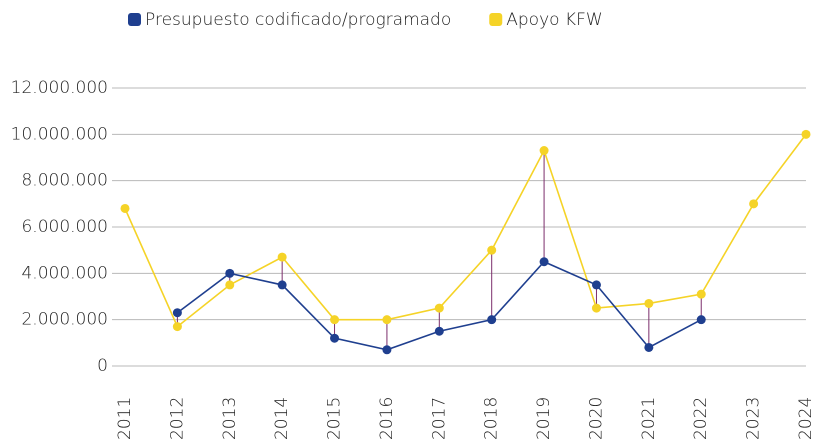  Describe the element at coordinates (754, 418) in the screenshot. I see `x-tick-label: 2023` at that location.